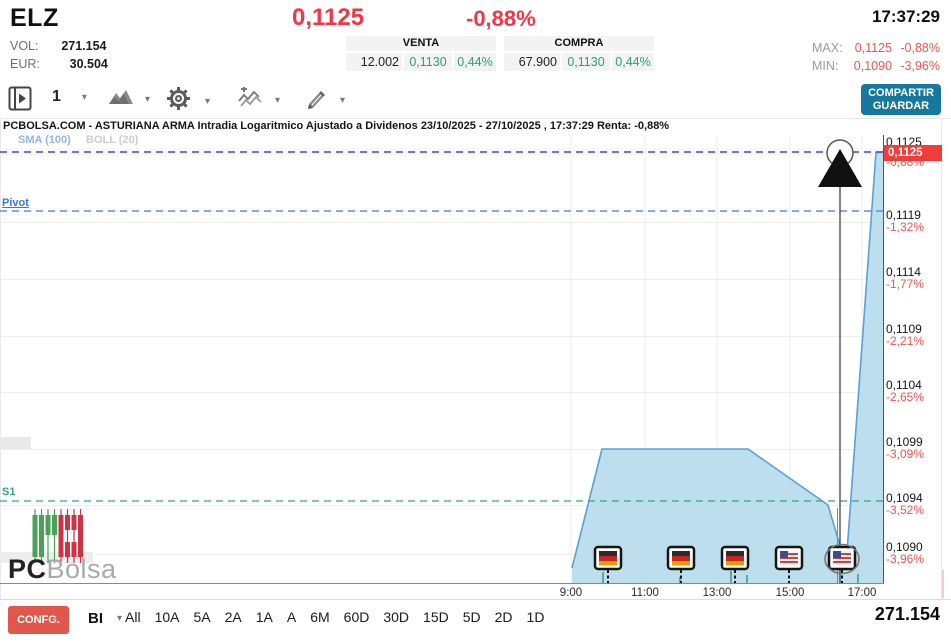  I want to click on y-axis-label: 0,1090 -3,96%, so click(905, 553).